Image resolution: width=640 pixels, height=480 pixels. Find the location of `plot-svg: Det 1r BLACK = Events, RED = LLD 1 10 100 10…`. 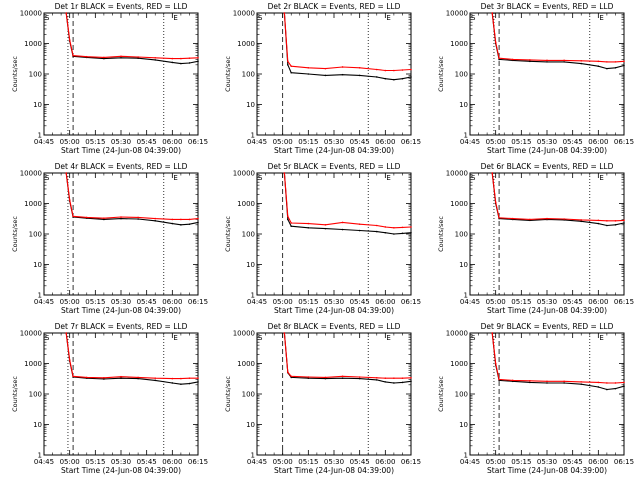

plot-svg: Det 1r BLACK = Events, RED = LLD 1 10 100 10… is located at coordinates (109, 78).